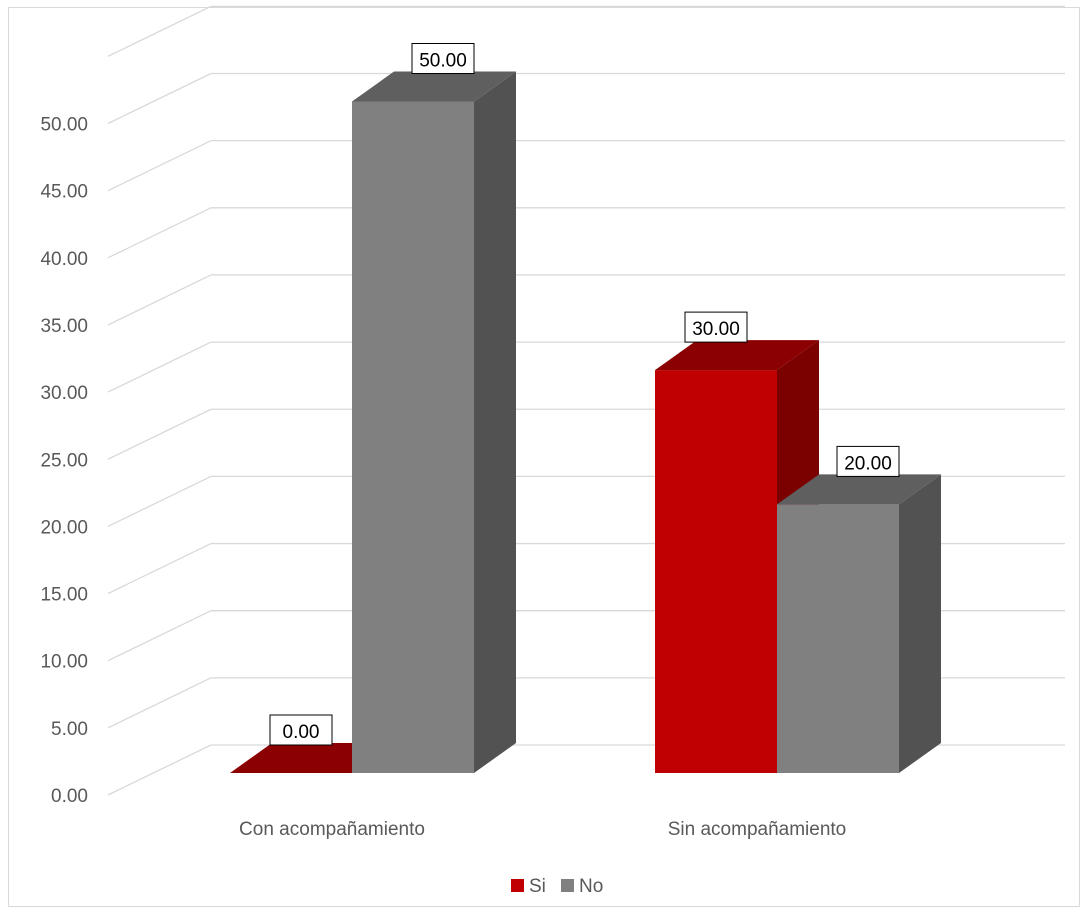  What do you see at coordinates (64, 393) in the screenshot?
I see `y-tick-label: 30.00` at bounding box center [64, 393].